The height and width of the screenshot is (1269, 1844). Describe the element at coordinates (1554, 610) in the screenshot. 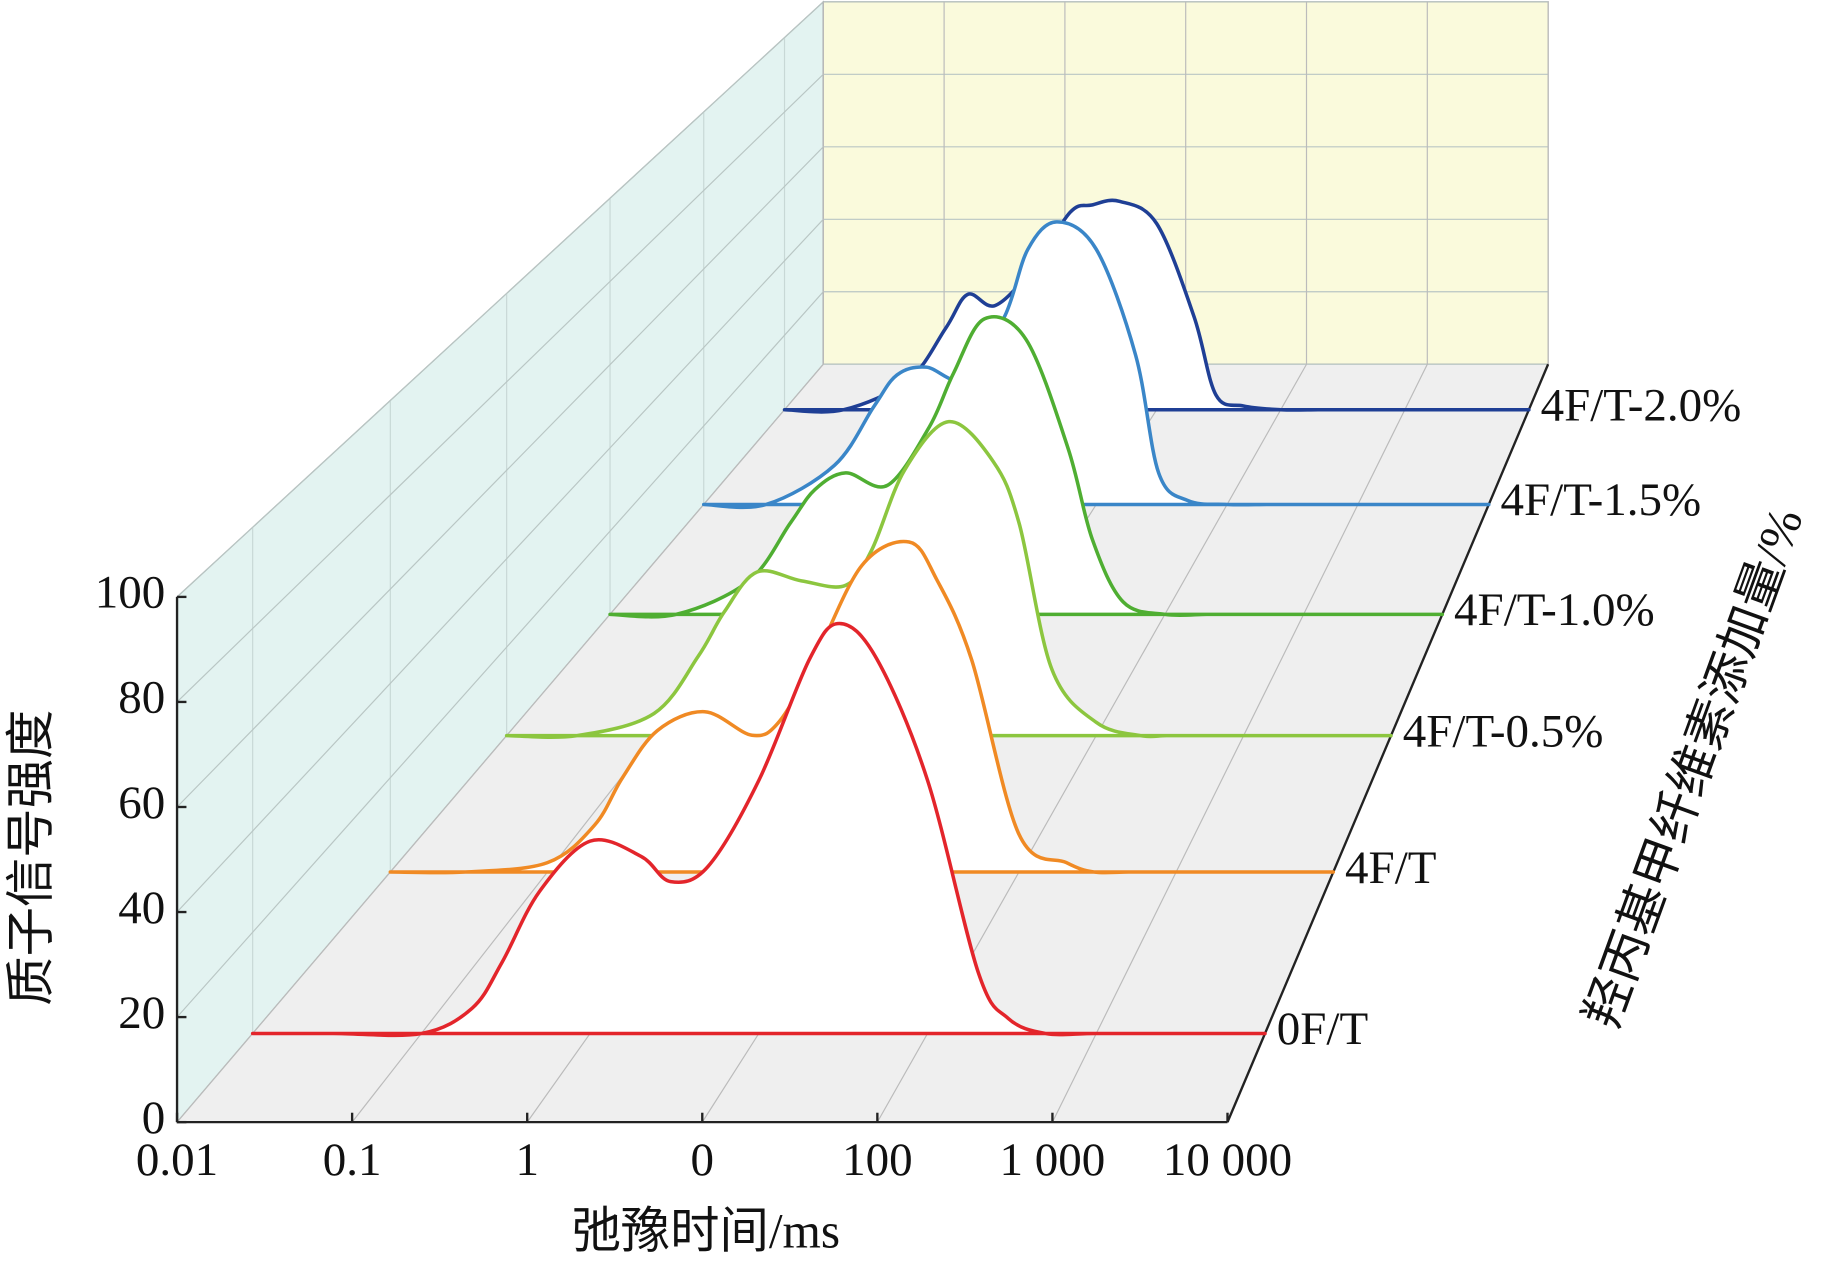

I see `series-label: 4F/T-1.0%` at that location.